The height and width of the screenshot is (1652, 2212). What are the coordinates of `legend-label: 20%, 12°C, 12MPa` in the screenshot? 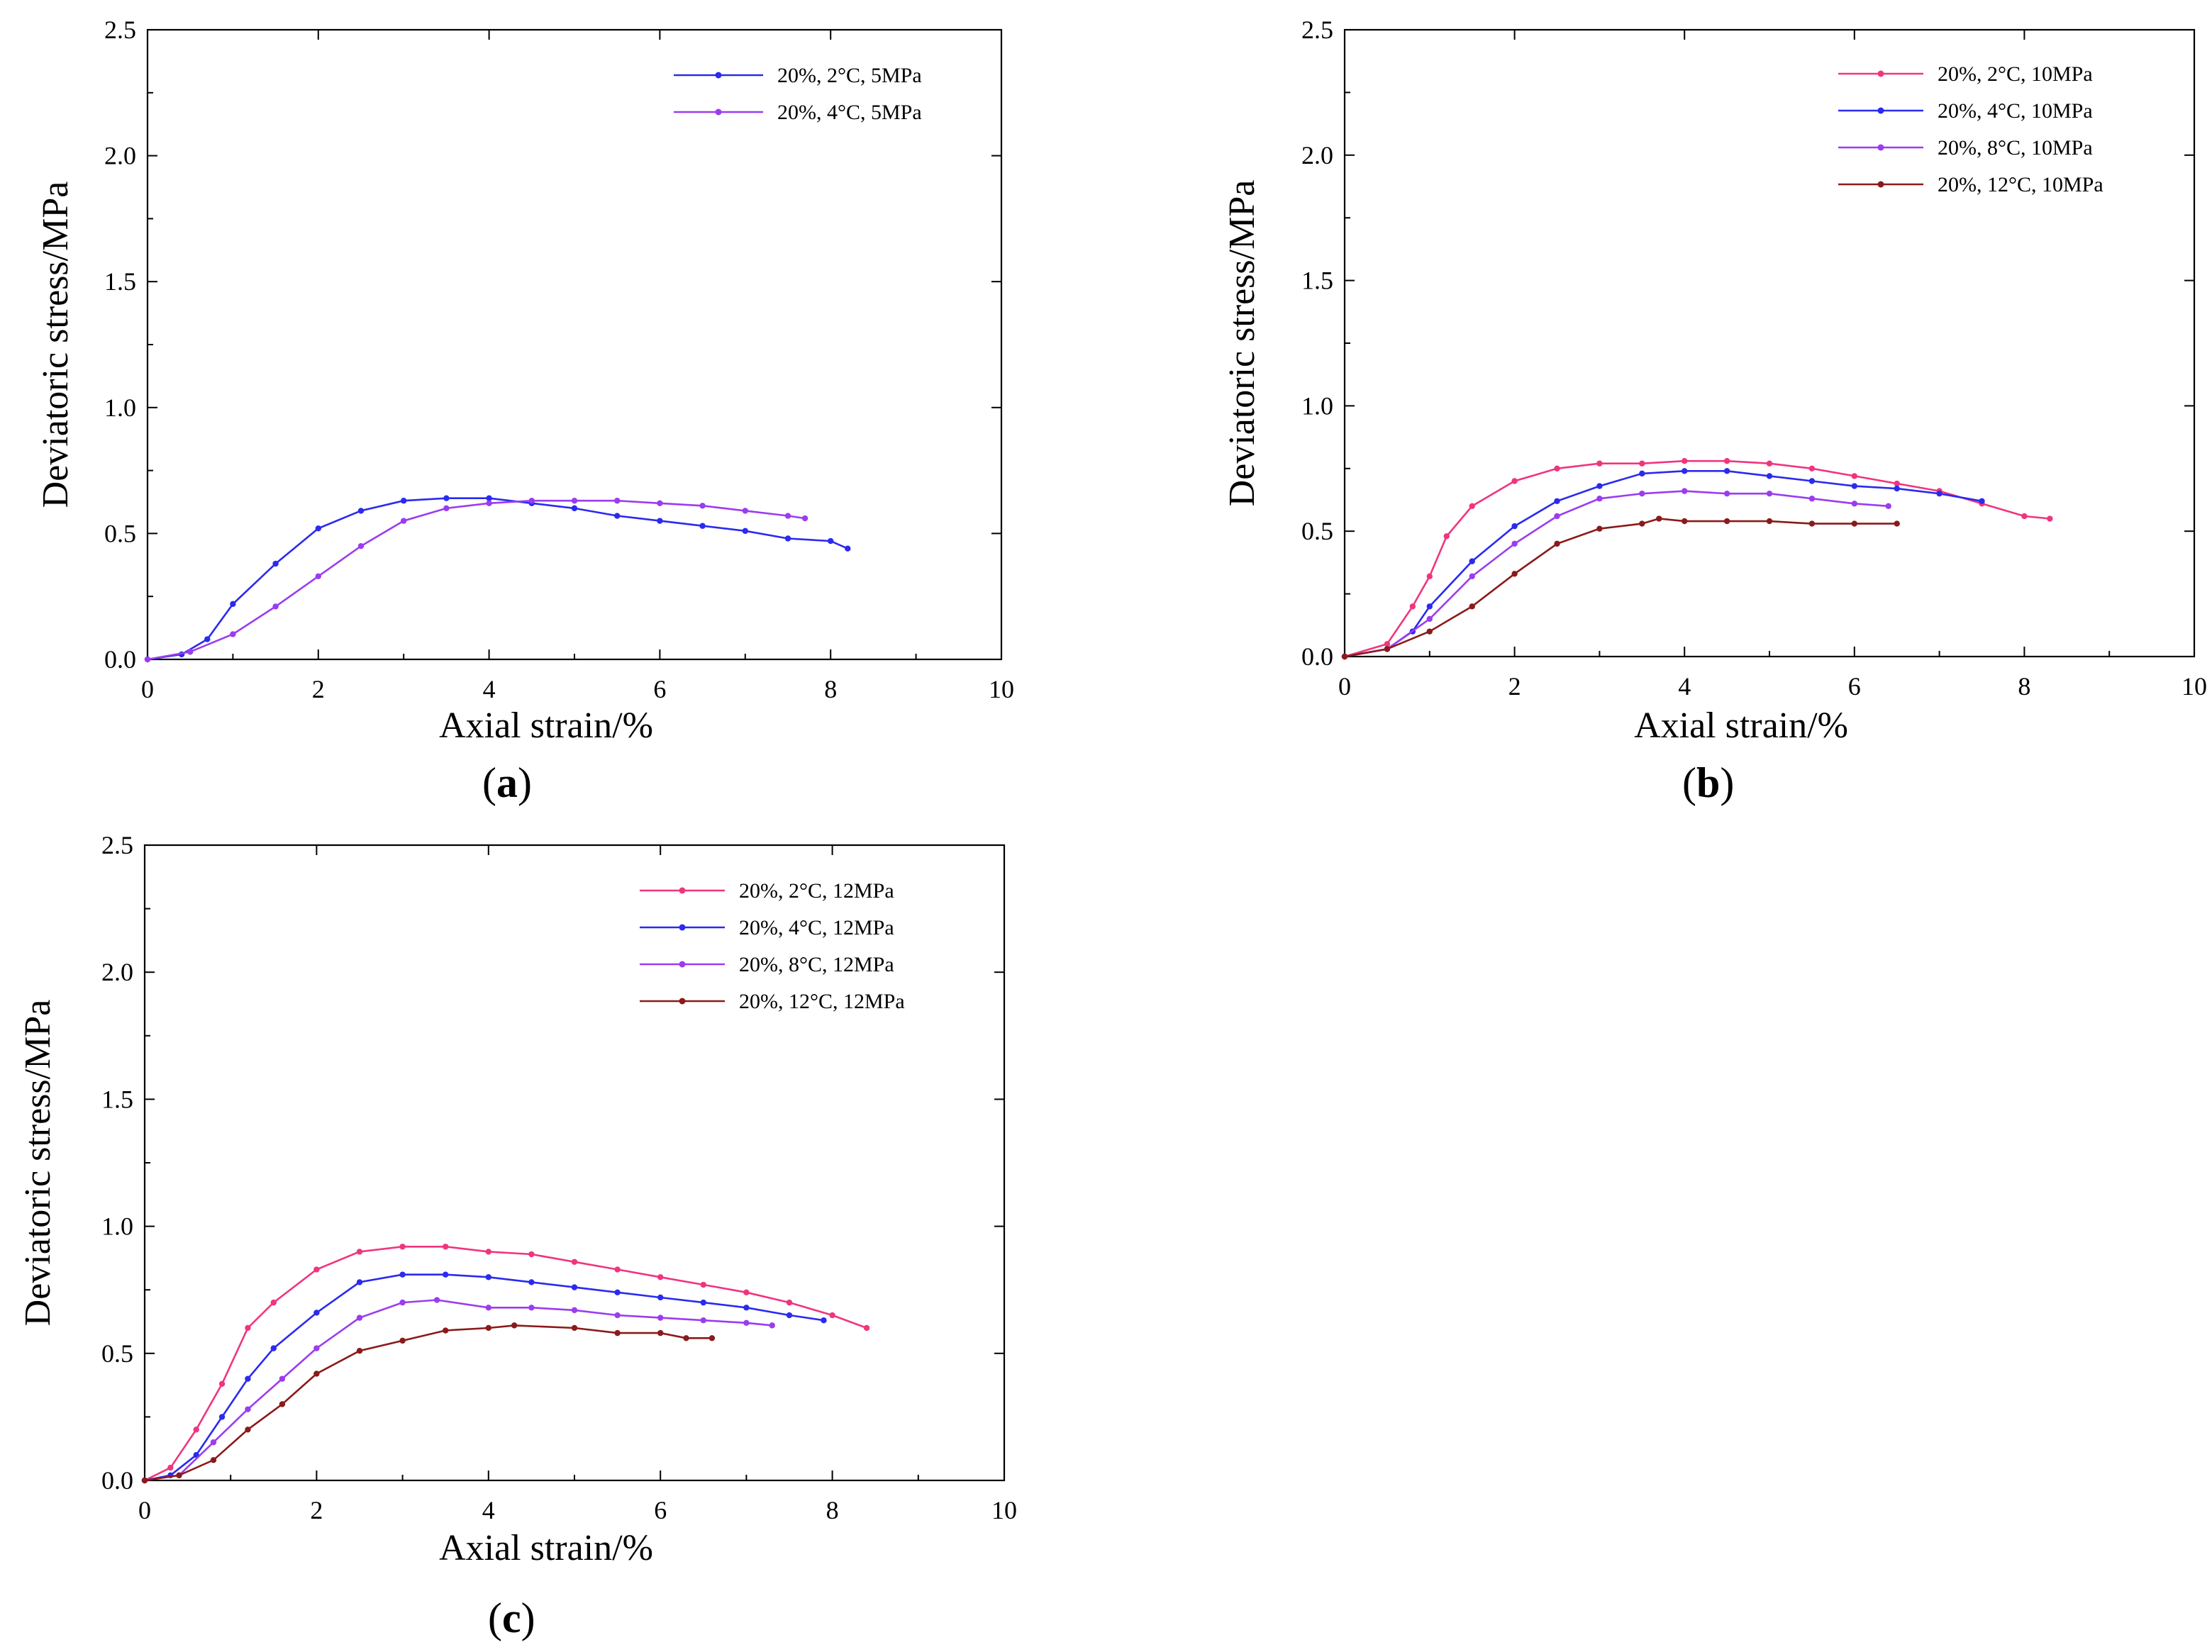 It's located at (822, 1002).